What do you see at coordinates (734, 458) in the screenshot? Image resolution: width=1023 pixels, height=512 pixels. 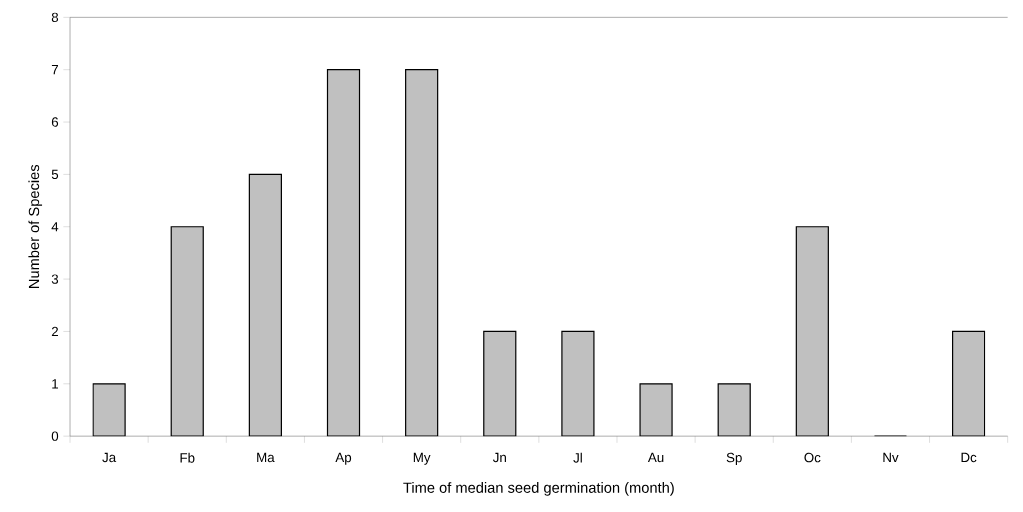 I see `x-tick-label: Sp` at bounding box center [734, 458].